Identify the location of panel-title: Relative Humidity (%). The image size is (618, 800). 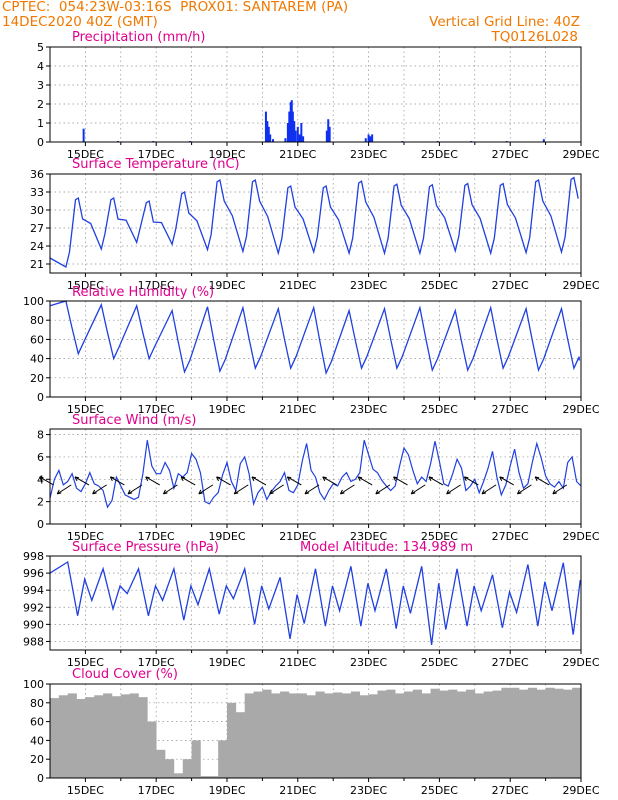
(143, 292).